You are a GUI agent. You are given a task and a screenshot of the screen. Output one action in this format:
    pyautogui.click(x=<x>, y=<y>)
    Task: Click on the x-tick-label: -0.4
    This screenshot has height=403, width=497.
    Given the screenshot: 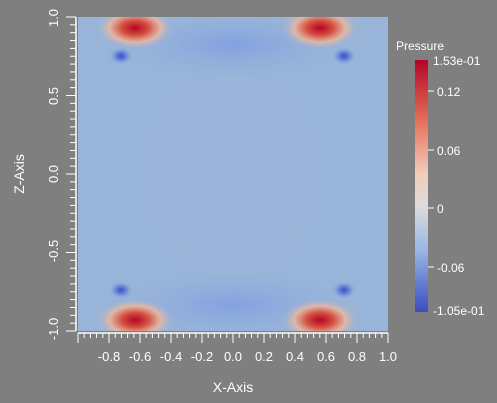 What is the action you would take?
    pyautogui.click(x=171, y=356)
    